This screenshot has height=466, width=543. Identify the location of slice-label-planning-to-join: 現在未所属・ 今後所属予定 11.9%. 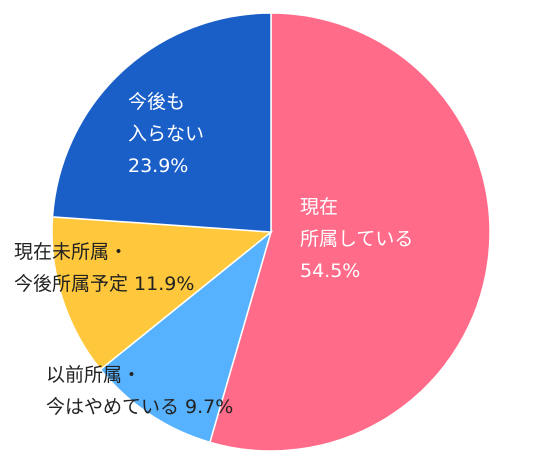
(104, 268).